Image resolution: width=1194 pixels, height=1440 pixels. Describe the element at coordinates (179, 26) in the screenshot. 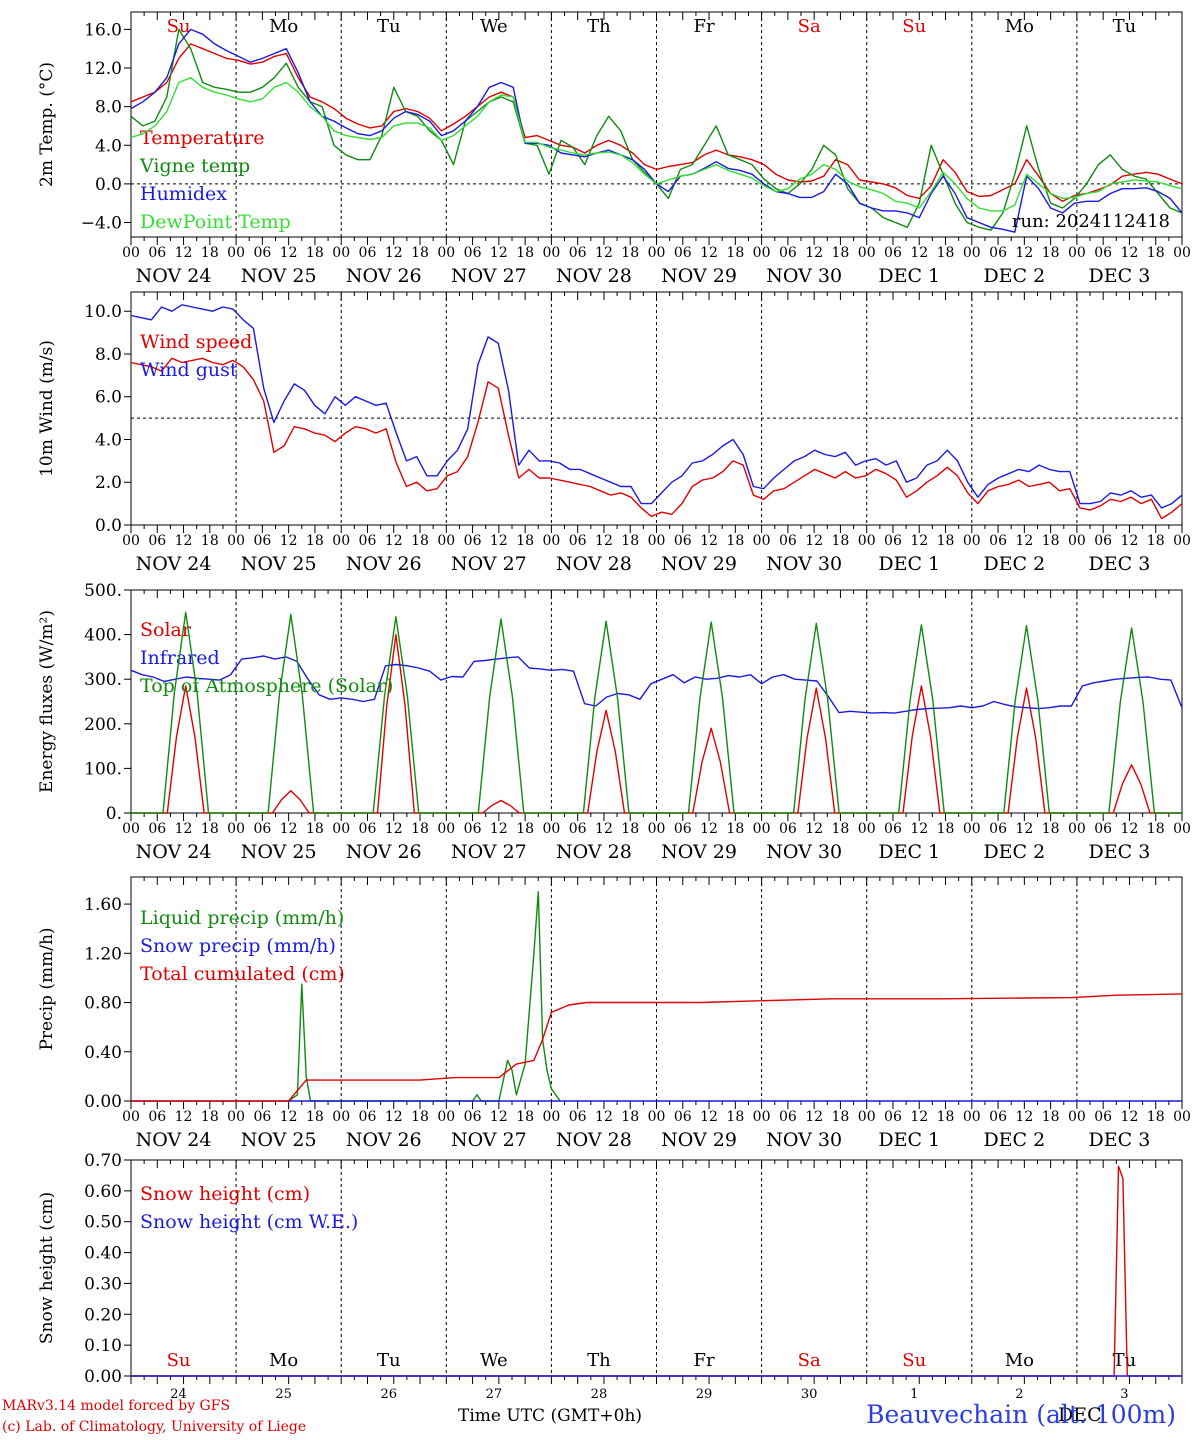

I see `weekday-label: Su` at that location.